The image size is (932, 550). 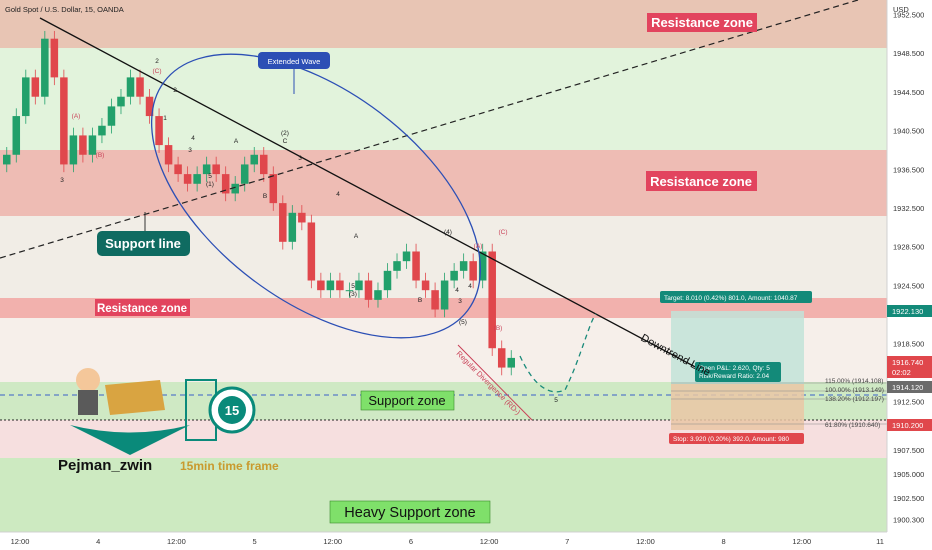 What do you see at coordinates (478, 246) in the screenshot?
I see `wave-label: (A)` at bounding box center [478, 246].